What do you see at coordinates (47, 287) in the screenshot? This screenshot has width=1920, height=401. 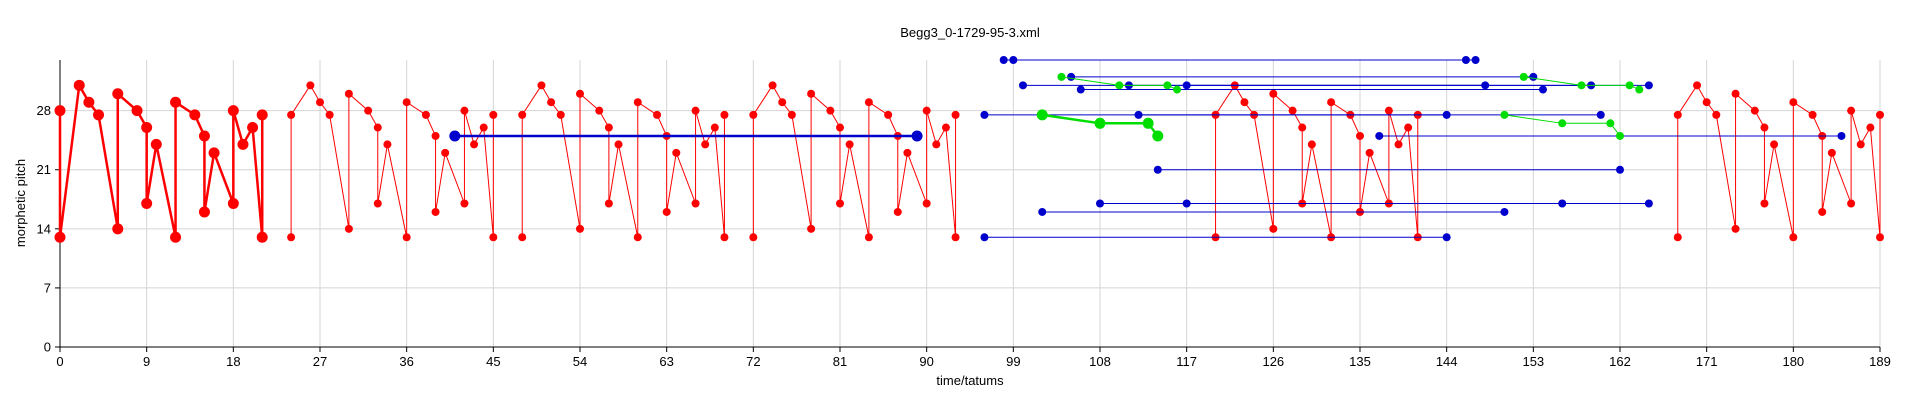 I see `y-tick-label: 7` at bounding box center [47, 287].